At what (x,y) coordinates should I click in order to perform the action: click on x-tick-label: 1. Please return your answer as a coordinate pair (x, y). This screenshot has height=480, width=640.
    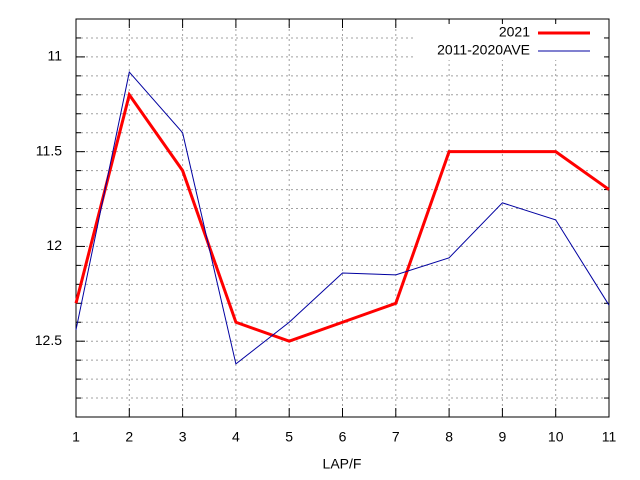
    Looking at the image, I should click on (76, 437).